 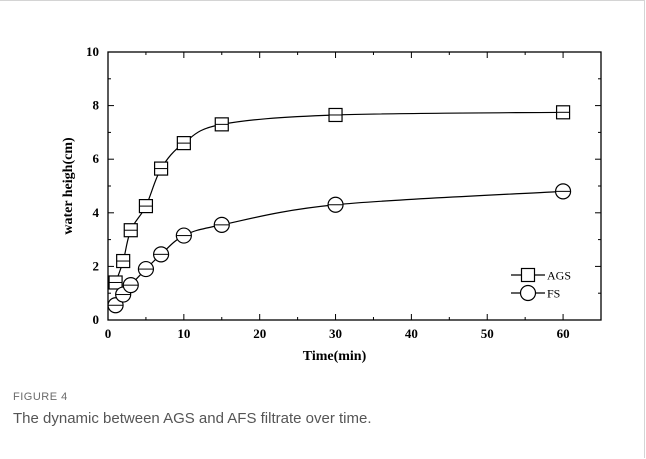 What do you see at coordinates (108, 333) in the screenshot?
I see `x-tick-label: 0` at bounding box center [108, 333].